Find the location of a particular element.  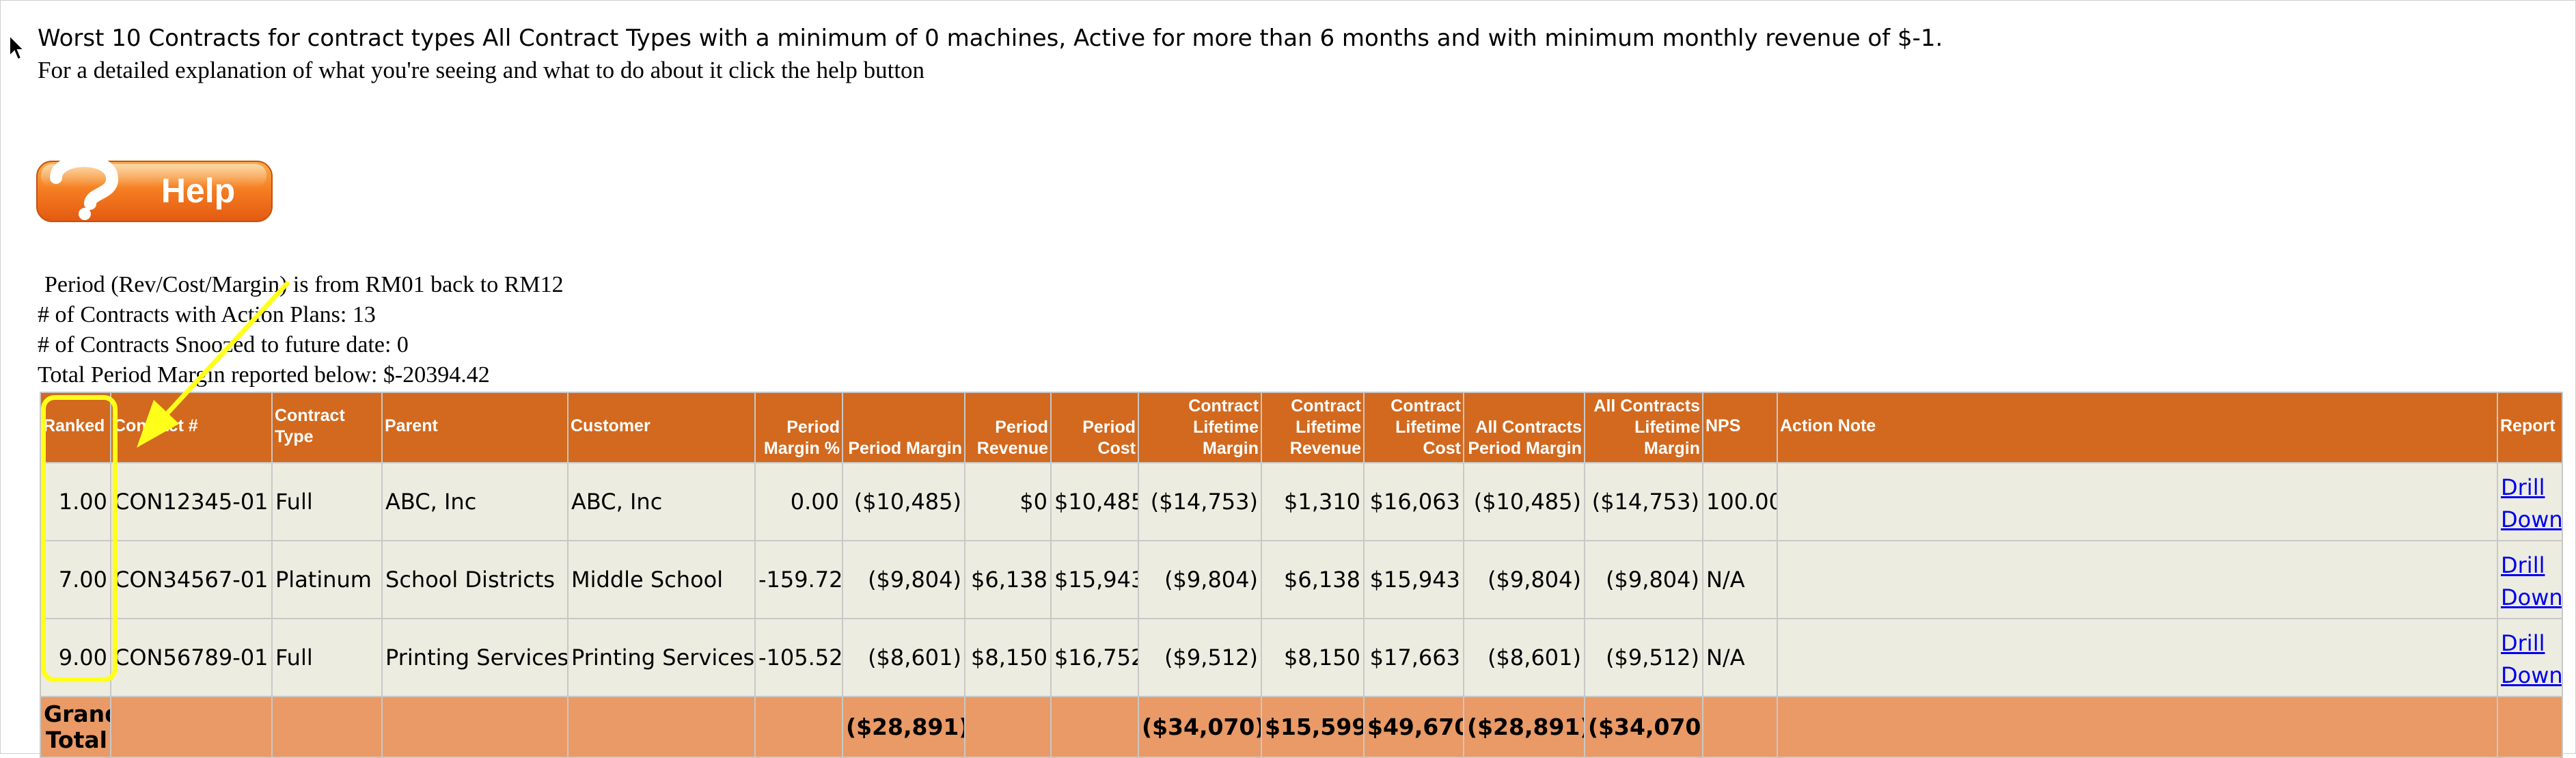

cell-customer: Middle School is located at coordinates (661, 579).